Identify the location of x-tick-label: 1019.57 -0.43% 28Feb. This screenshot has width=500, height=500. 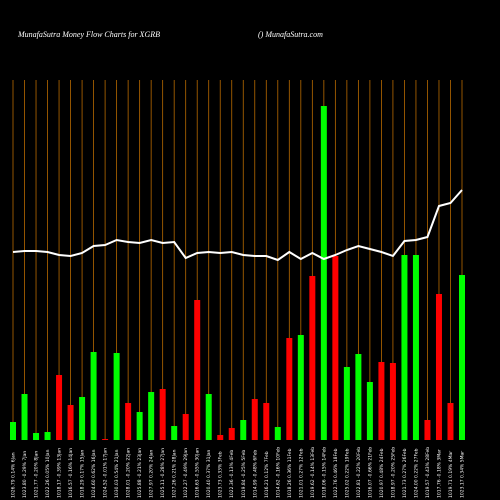
(428, 472).